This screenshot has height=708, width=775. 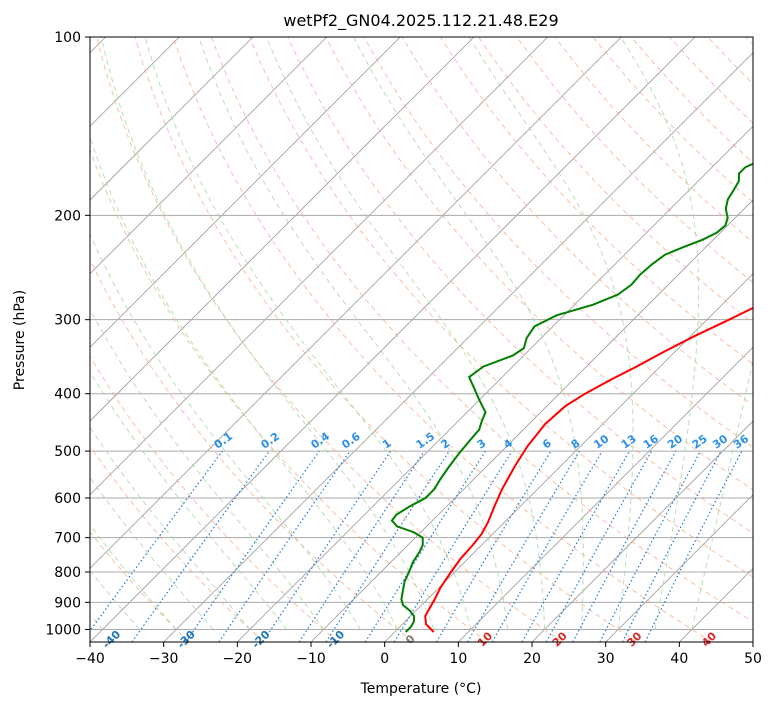 What do you see at coordinates (67, 573) in the screenshot?
I see `y-tick-label: 800` at bounding box center [67, 573].